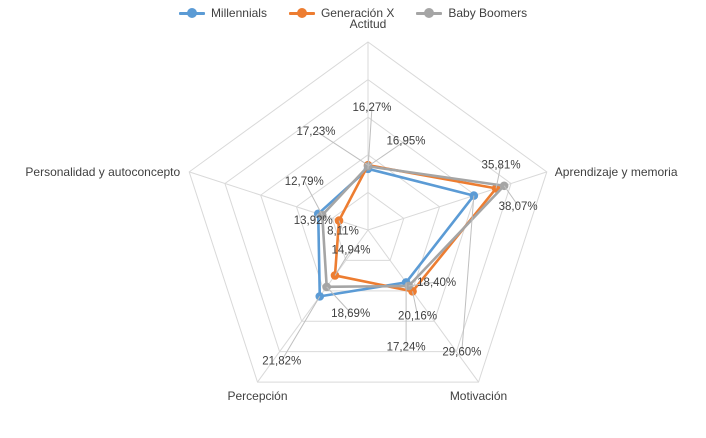 The height and width of the screenshot is (438, 706). What do you see at coordinates (488, 13) in the screenshot?
I see `legend-label-baby-boomers: Baby Boomers` at bounding box center [488, 13].